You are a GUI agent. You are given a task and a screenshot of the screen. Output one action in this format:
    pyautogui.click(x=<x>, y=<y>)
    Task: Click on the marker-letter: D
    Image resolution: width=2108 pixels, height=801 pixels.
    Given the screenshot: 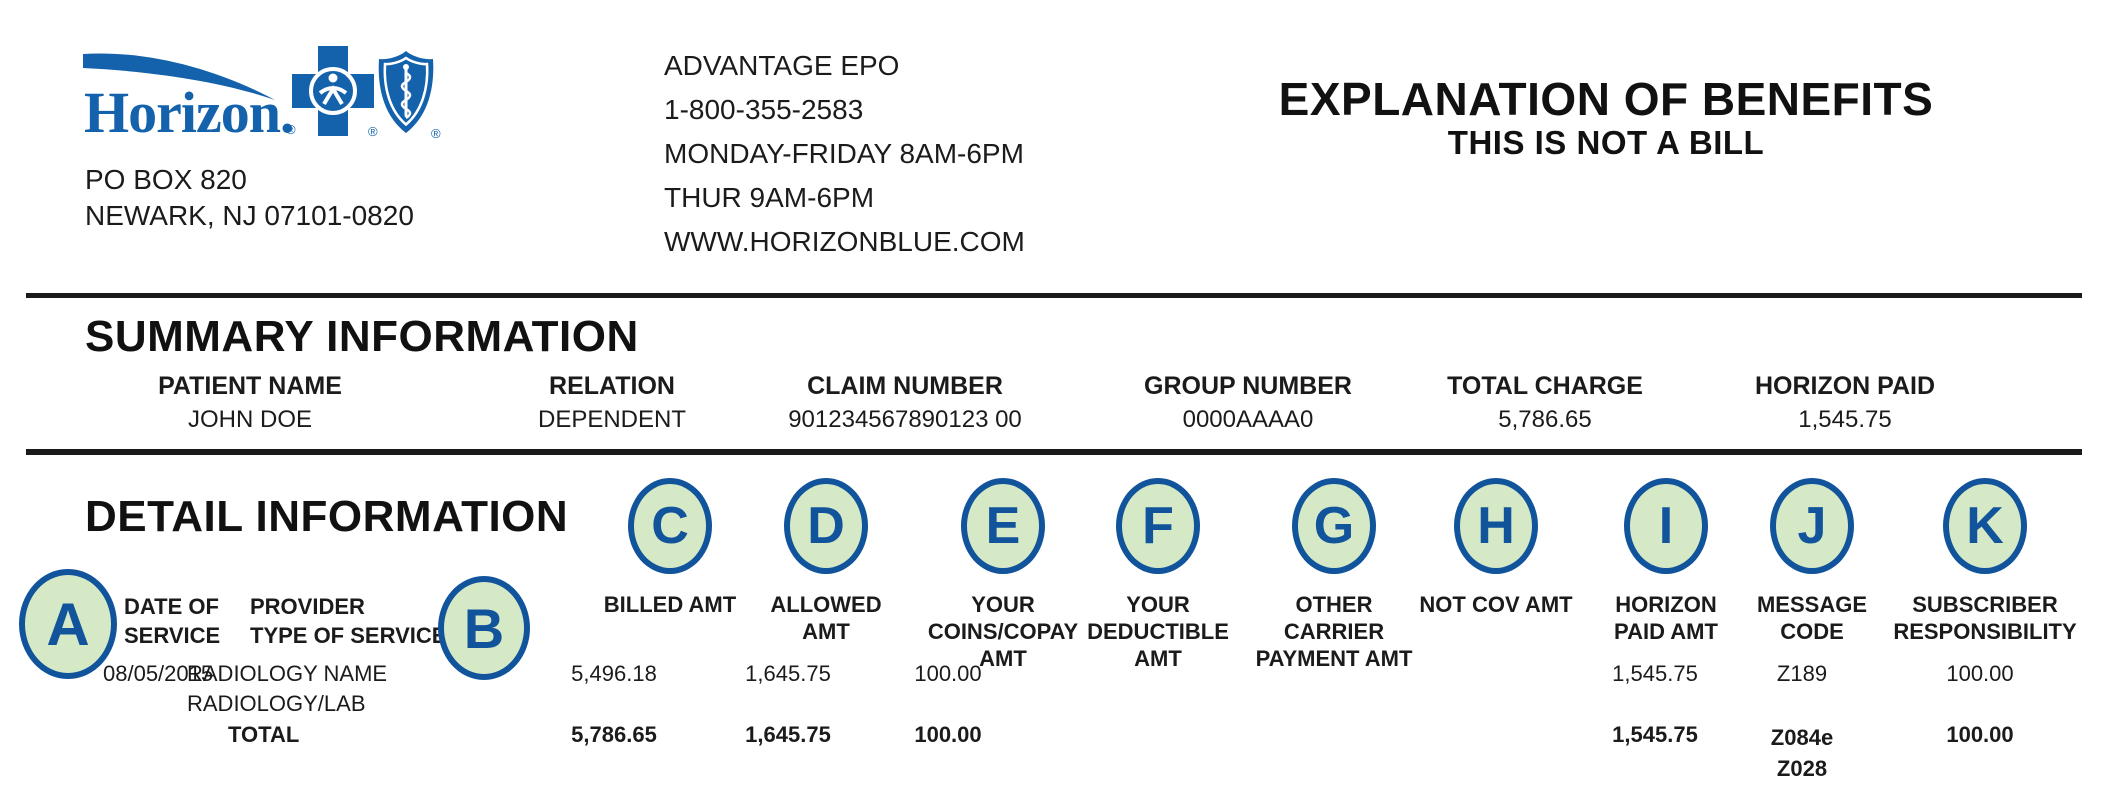 What is the action you would take?
    pyautogui.click(x=826, y=526)
    